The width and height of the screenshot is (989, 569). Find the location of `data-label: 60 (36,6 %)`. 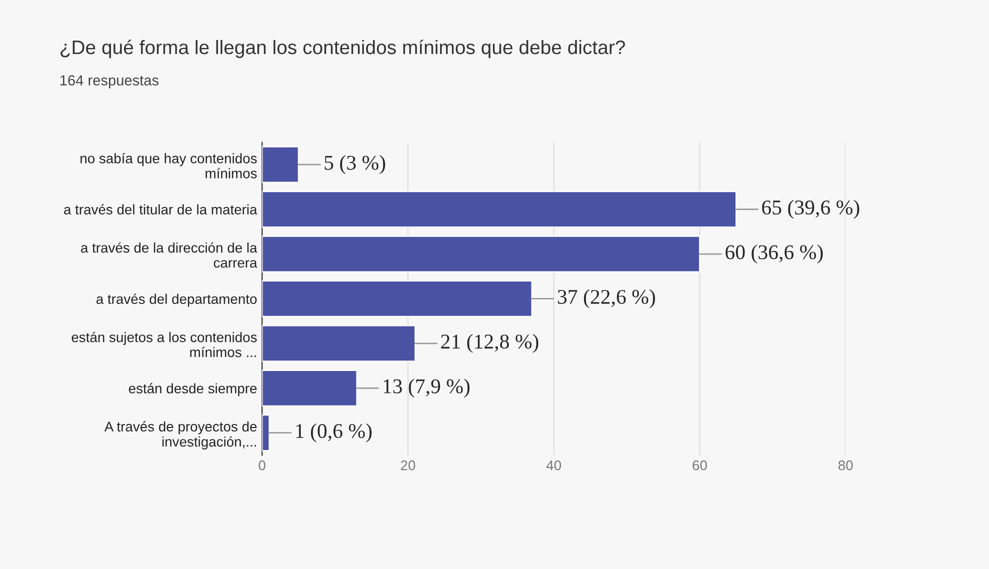

data-label: 60 (36,6 %) is located at coordinates (774, 254).